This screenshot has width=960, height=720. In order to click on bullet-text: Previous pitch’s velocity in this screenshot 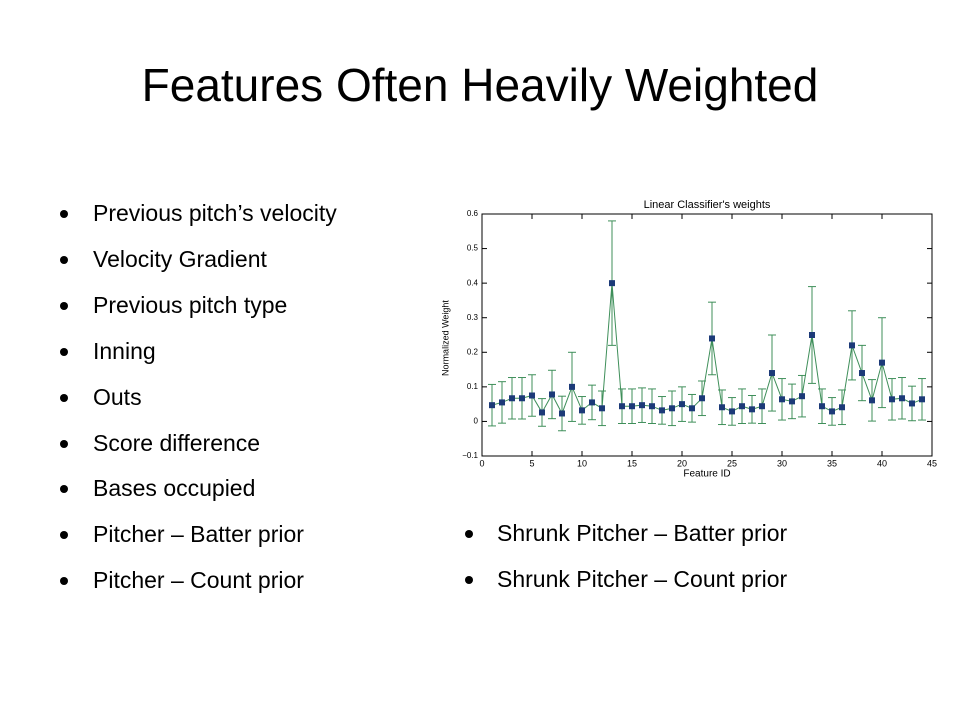, I will do `click(215, 213)`.